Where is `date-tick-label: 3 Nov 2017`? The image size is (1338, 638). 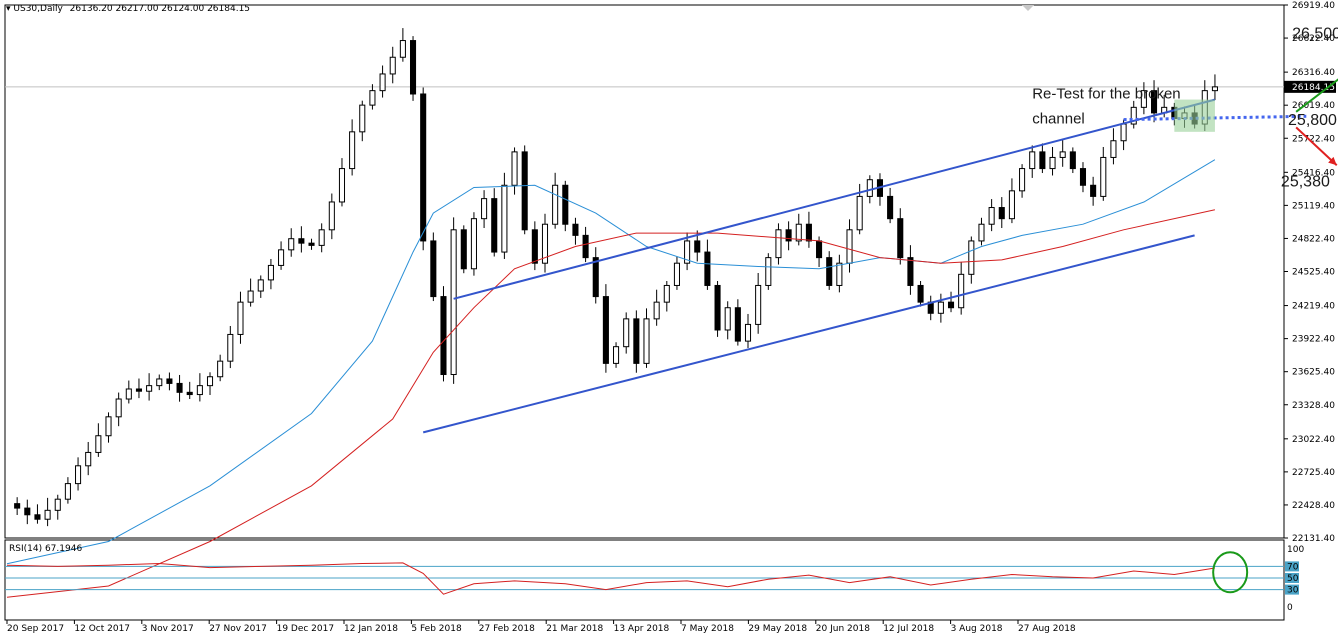
date-tick-label: 3 Nov 2017 is located at coordinates (168, 629).